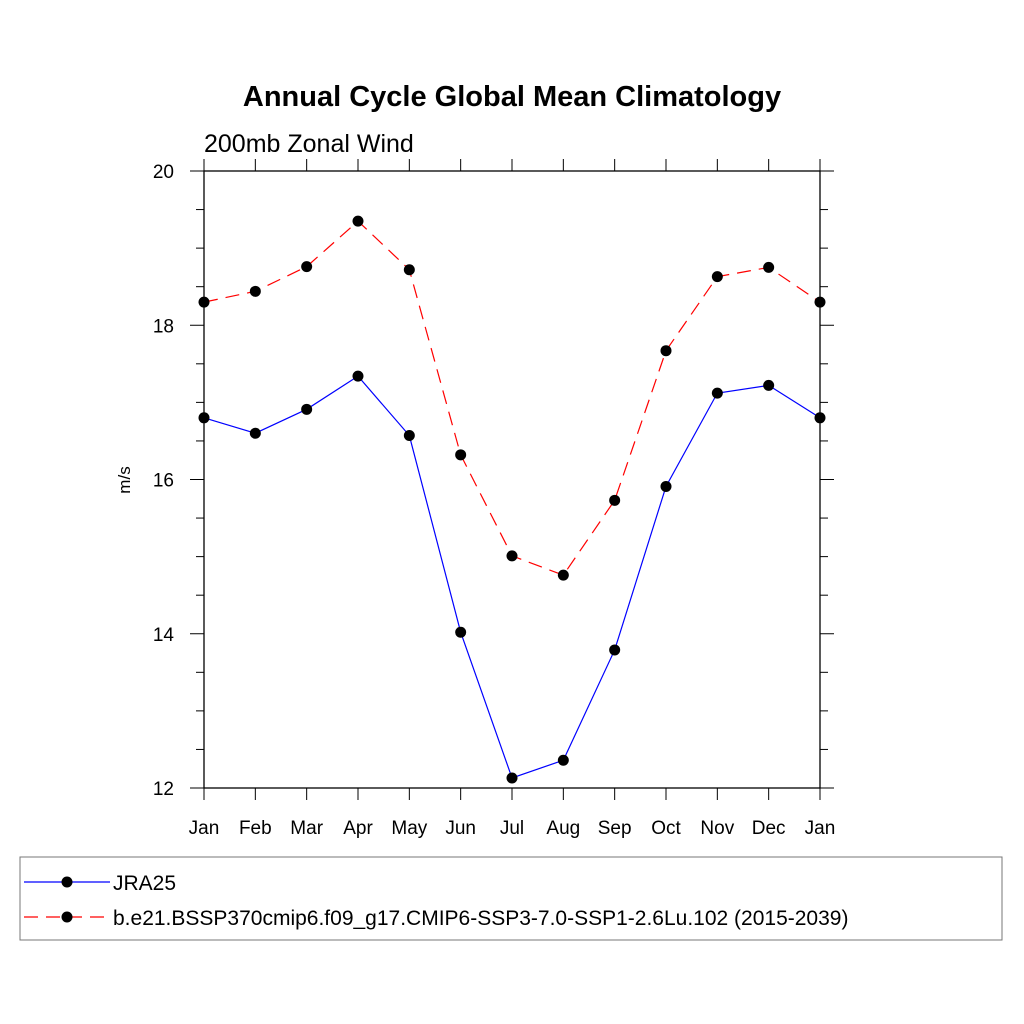 This screenshot has width=1024, height=1024. Describe the element at coordinates (163, 326) in the screenshot. I see `y-tick-label: 18` at that location.